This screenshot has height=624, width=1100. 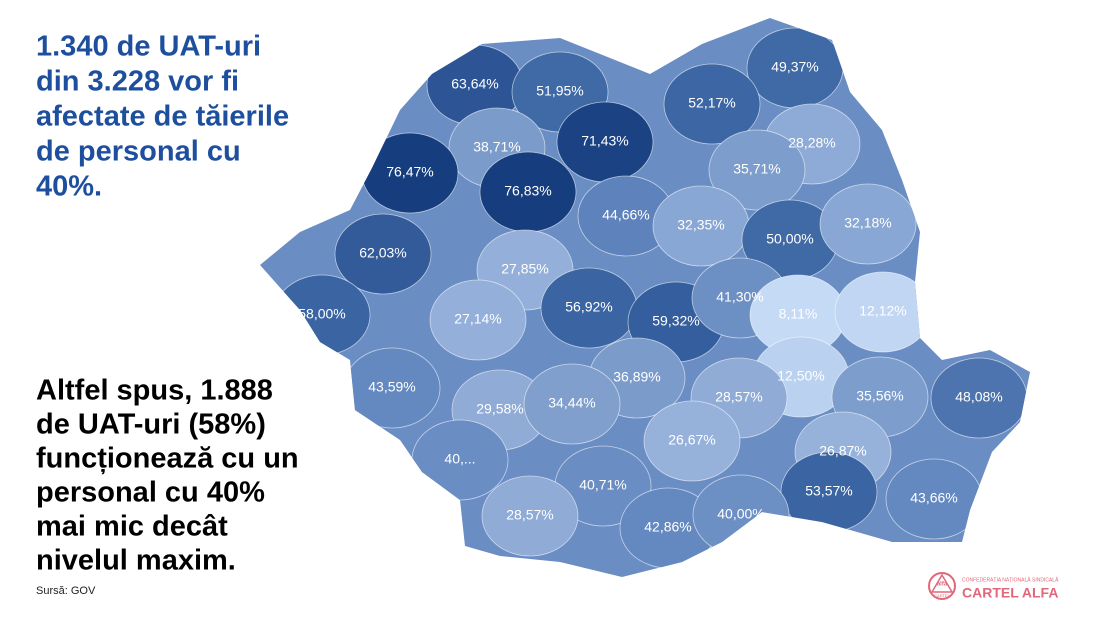 I want to click on county-label: 35,71%, so click(x=756, y=169).